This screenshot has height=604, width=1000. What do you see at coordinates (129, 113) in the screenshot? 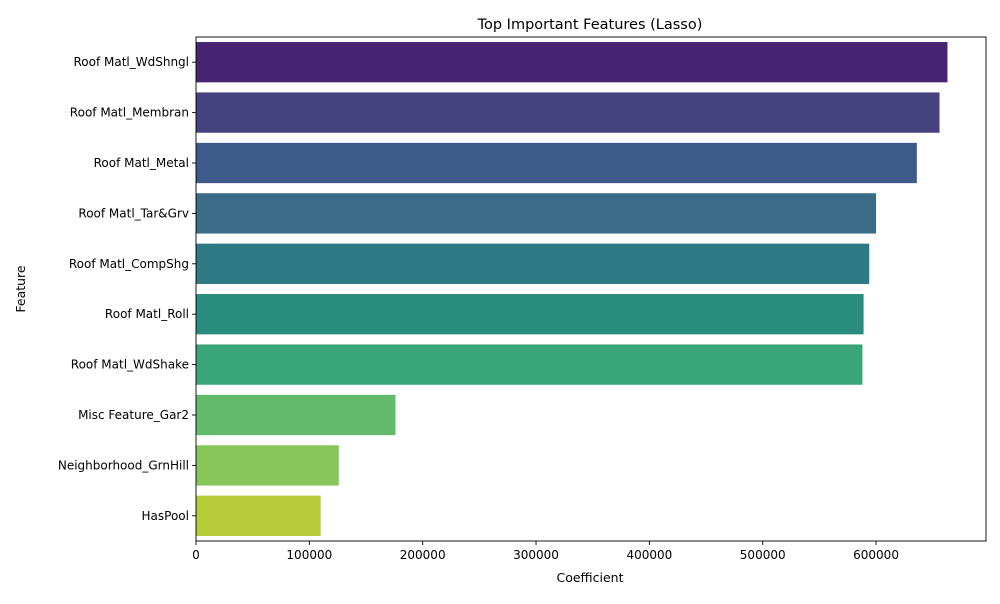
I see `y-tick-label: Roof Matl_Membran` at bounding box center [129, 113].